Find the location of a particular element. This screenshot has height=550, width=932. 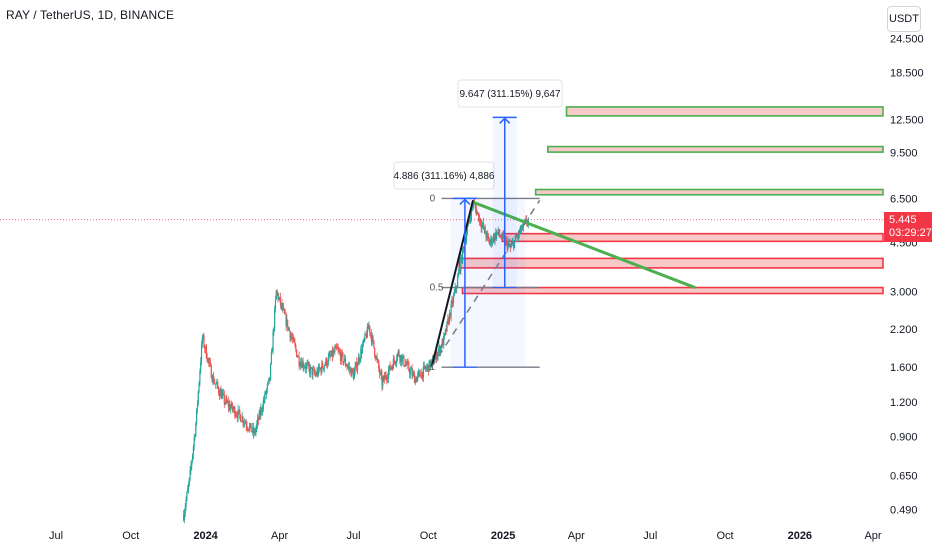

measure-label-text: 4.886 (311.16%) 4,886 is located at coordinates (443, 176).